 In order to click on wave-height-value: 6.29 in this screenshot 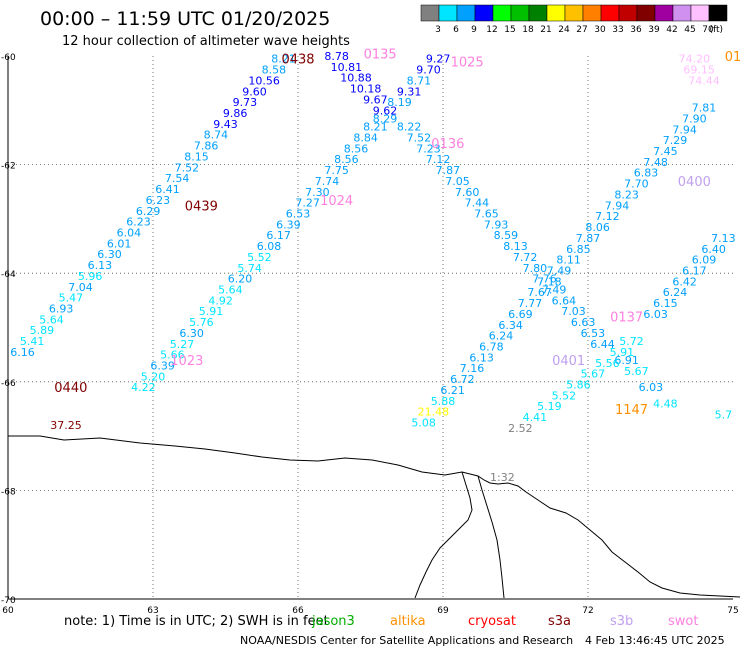, I will do `click(148, 211)`.